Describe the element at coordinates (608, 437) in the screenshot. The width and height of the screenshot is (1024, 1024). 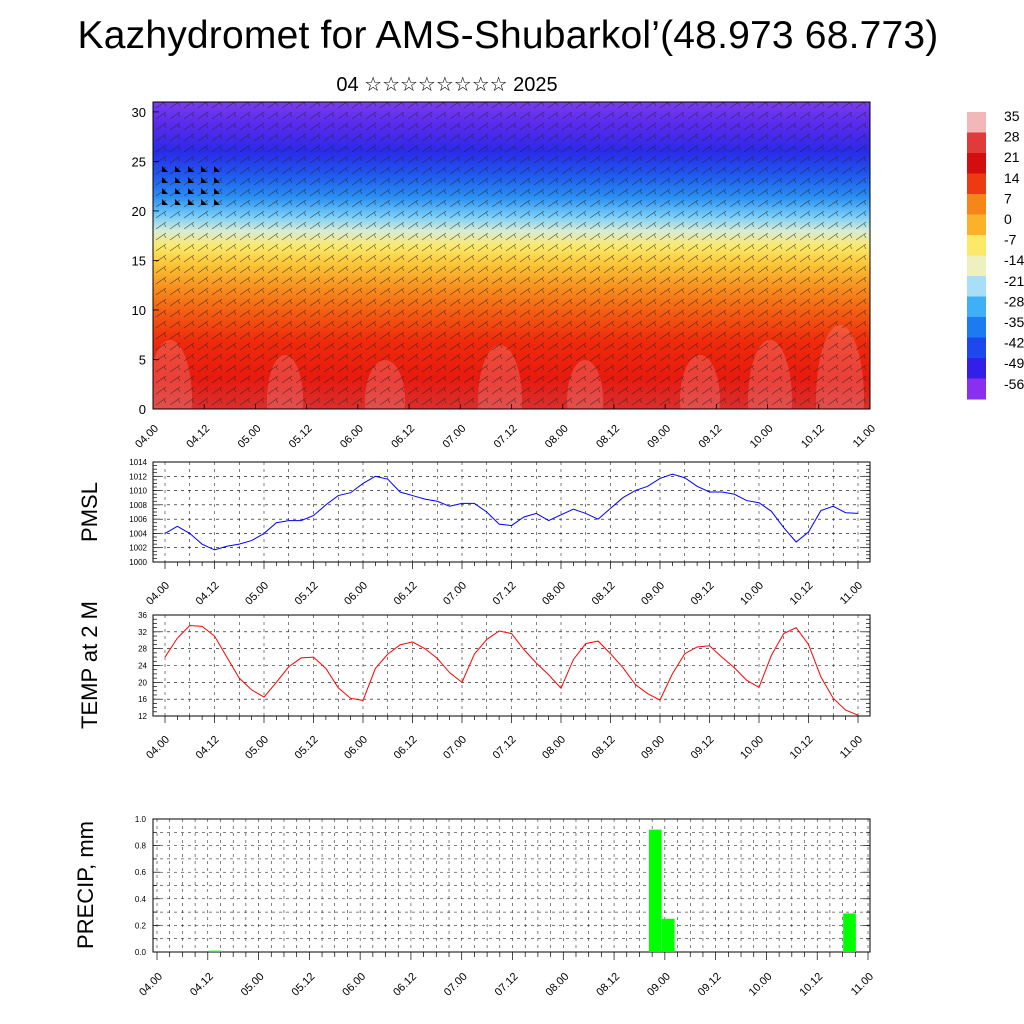
I see `heatmap-x-tick-label: 08.12` at that location.